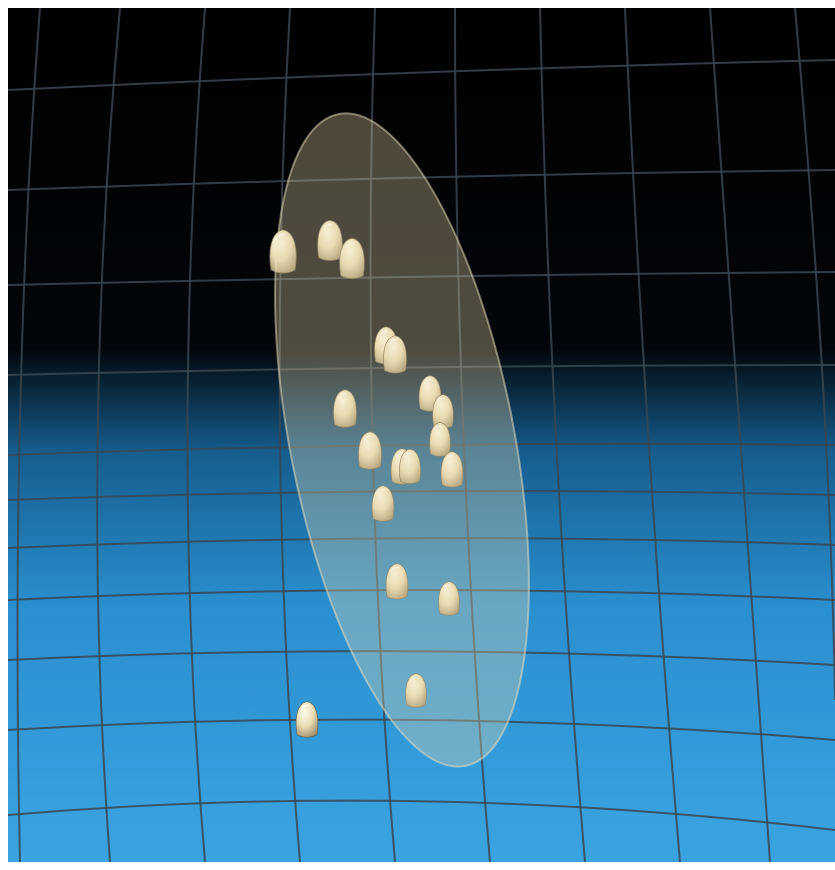 The height and width of the screenshot is (870, 835). Describe the element at coordinates (307, 719) in the screenshot. I see `tooth` at that location.